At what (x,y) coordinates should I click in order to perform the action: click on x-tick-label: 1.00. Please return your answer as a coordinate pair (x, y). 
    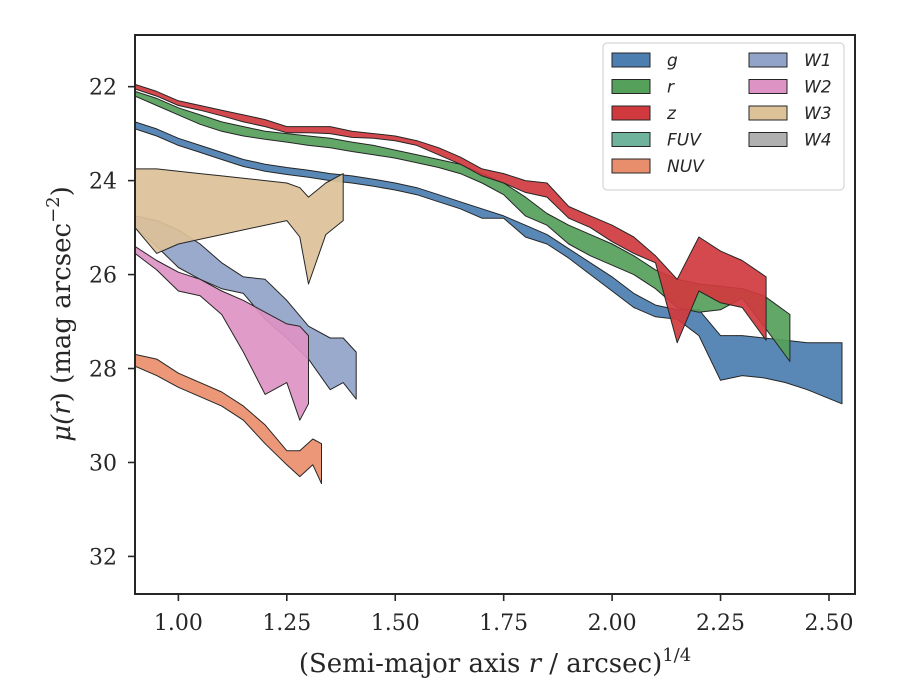
    Looking at the image, I should click on (178, 623).